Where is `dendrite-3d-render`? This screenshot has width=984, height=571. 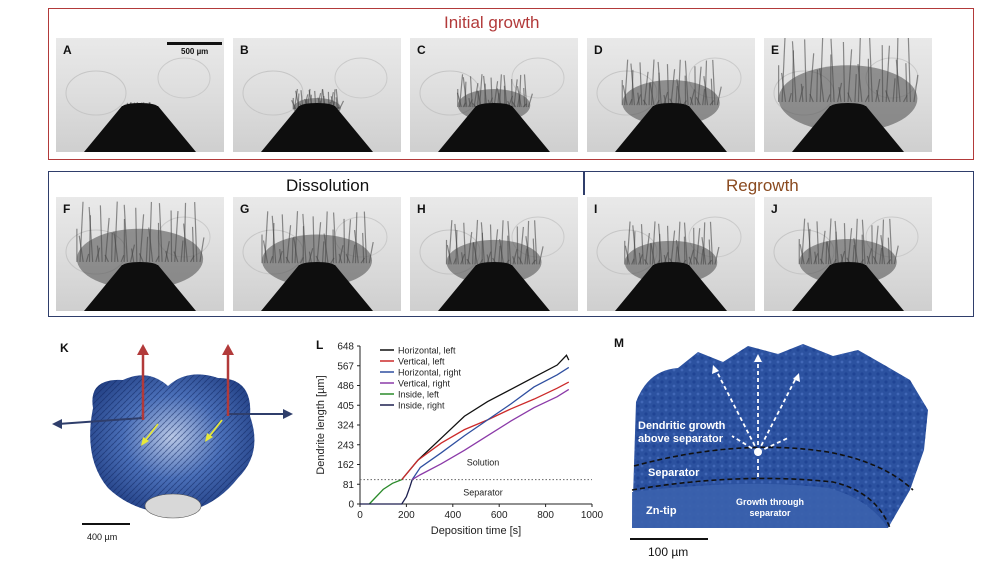 dendrite-3d-render is located at coordinates (172, 431).